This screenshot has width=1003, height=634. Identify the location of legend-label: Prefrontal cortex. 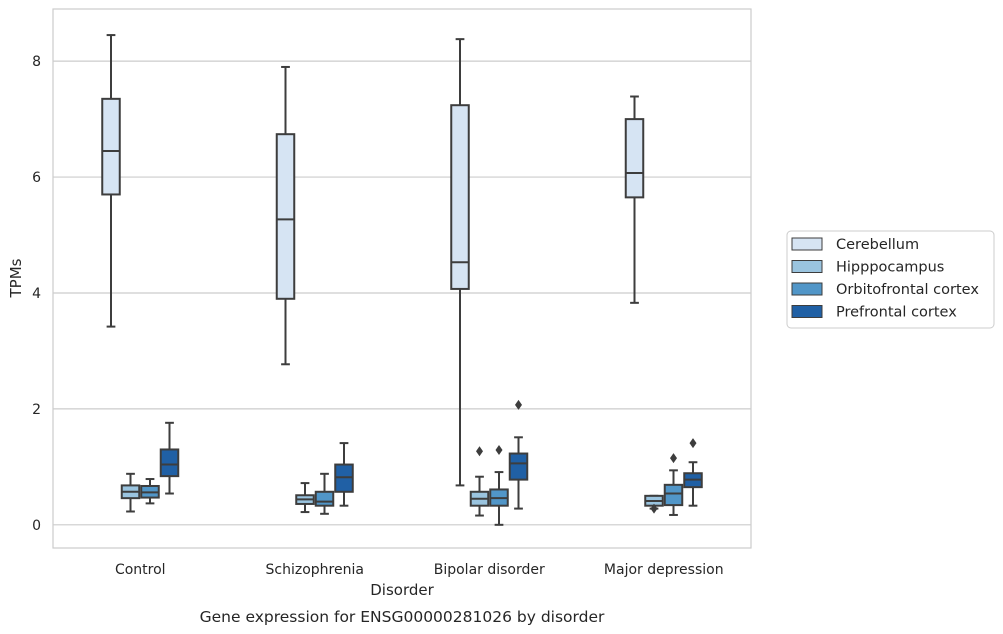
(896, 313).